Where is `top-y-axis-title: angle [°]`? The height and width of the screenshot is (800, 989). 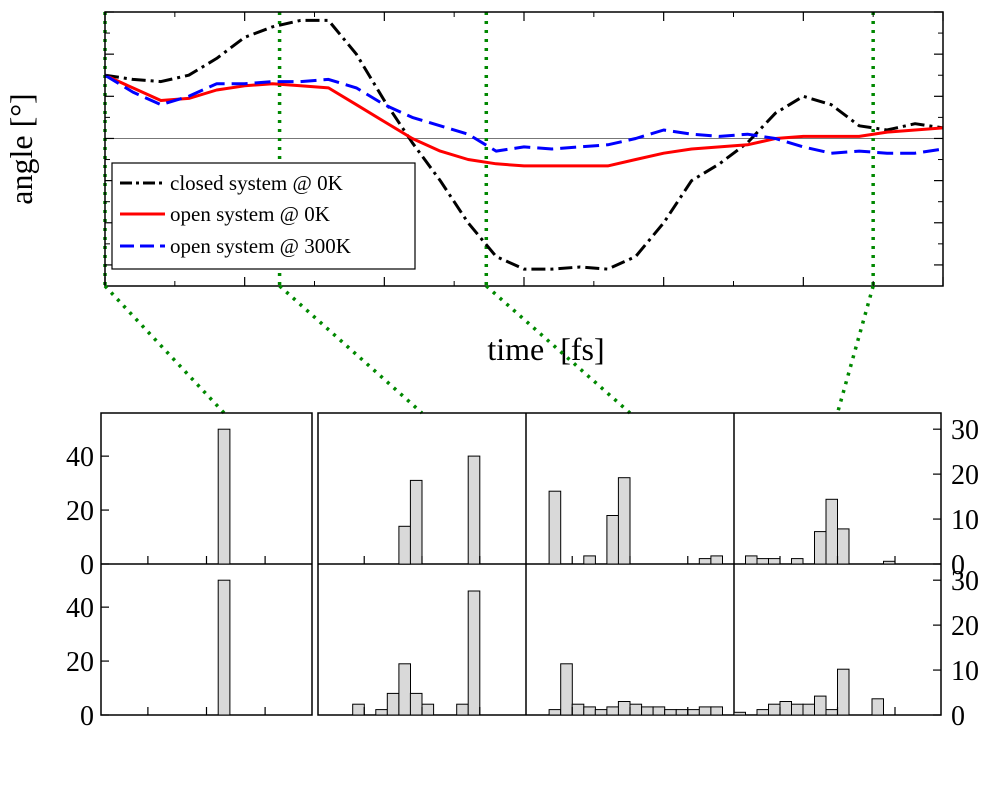 top-y-axis-title: angle [°] is located at coordinates (21, 148).